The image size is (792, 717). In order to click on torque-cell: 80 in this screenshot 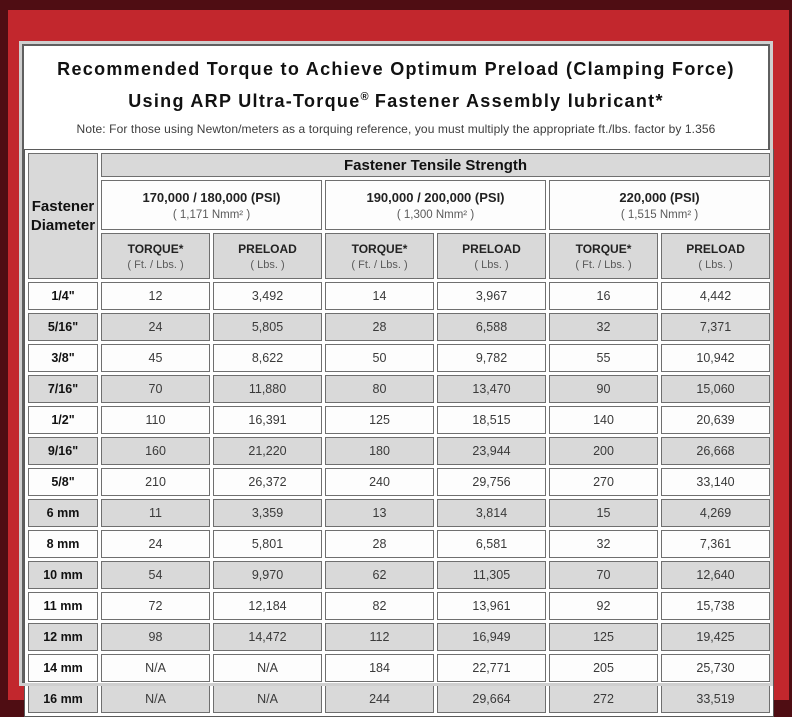, I will do `click(379, 389)`.